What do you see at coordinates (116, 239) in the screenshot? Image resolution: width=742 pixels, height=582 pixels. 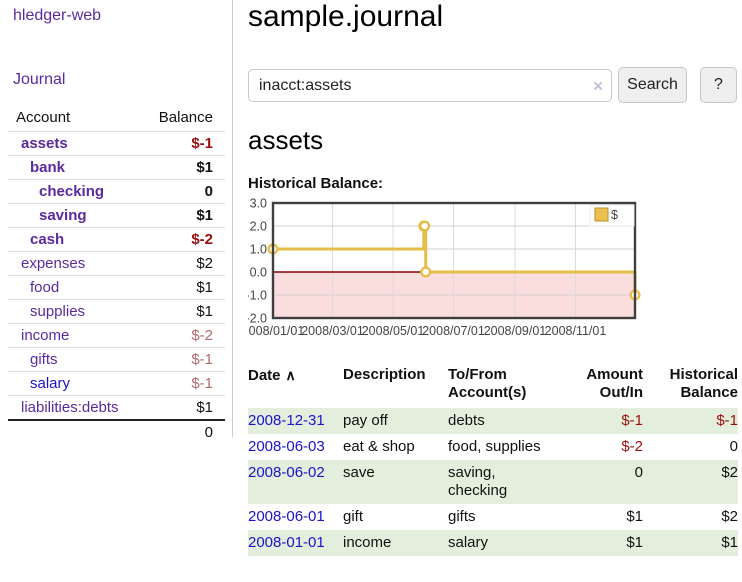 I see `account-row-cash: cash $-2` at bounding box center [116, 239].